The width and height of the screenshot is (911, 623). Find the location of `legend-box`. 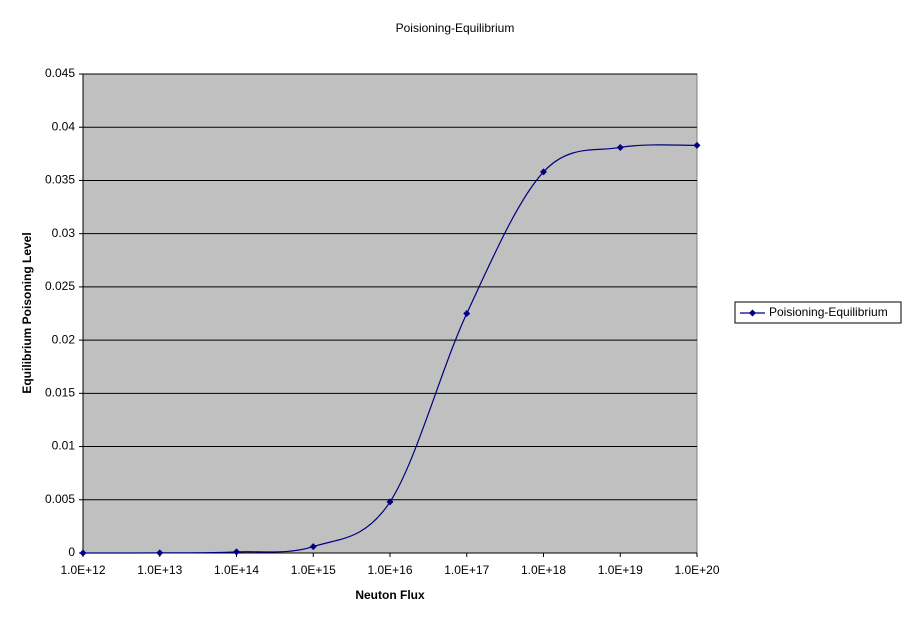

legend-box is located at coordinates (818, 312).